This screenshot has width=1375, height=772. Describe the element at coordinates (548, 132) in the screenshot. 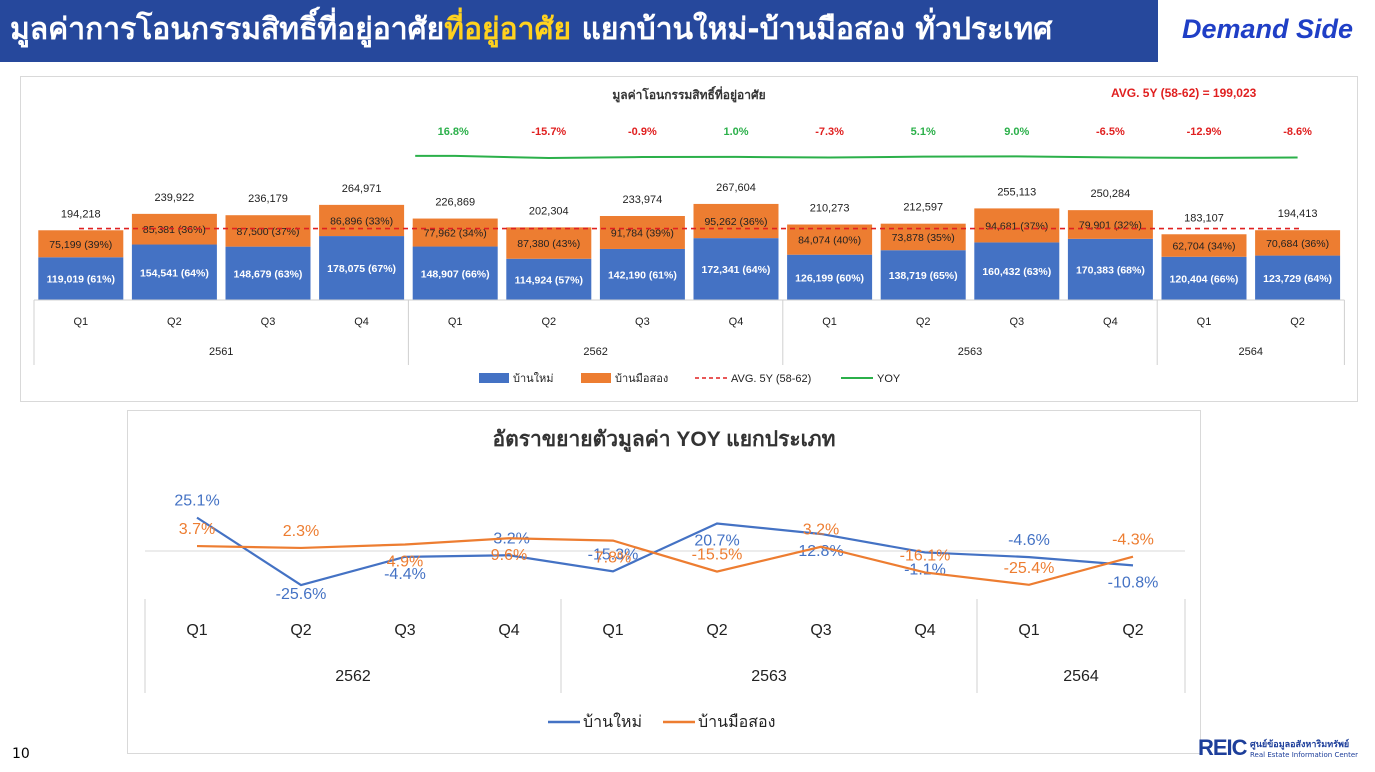

I see `yoy-label: -15.7%` at that location.